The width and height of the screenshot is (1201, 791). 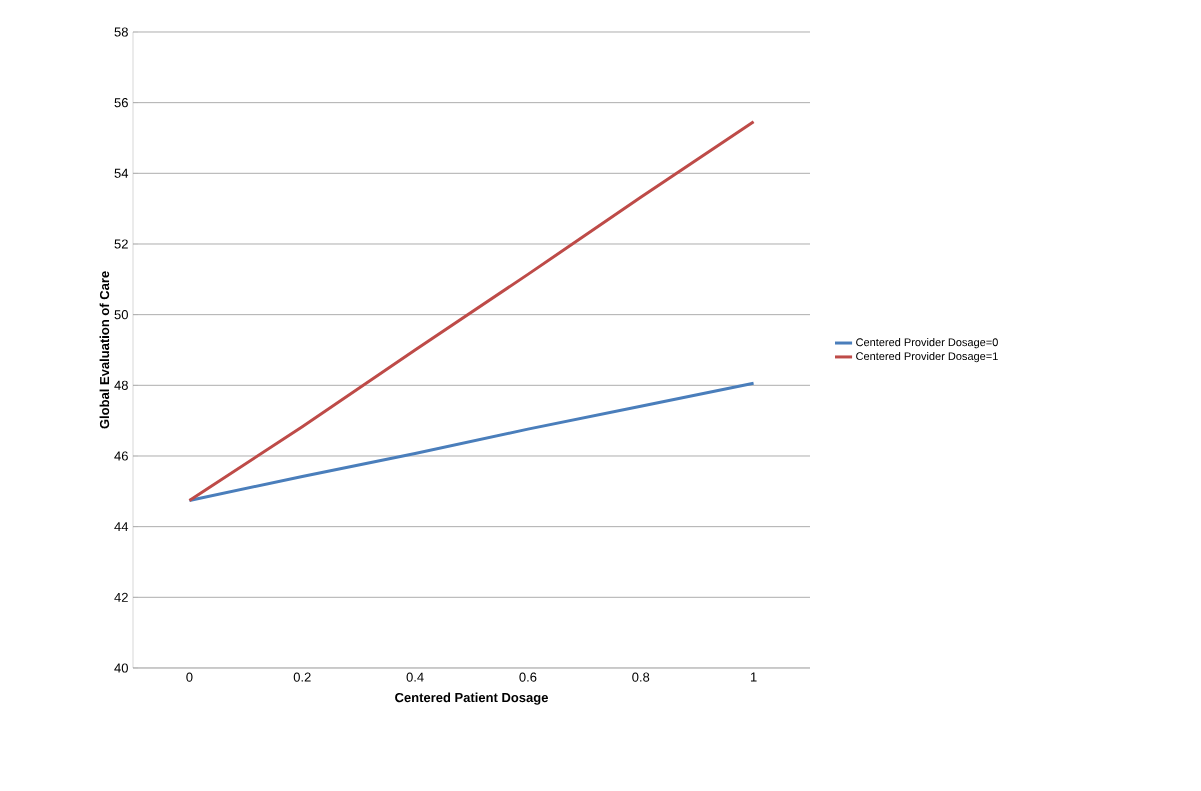 What do you see at coordinates (121, 173) in the screenshot?
I see `y-tick-label: 54` at bounding box center [121, 173].